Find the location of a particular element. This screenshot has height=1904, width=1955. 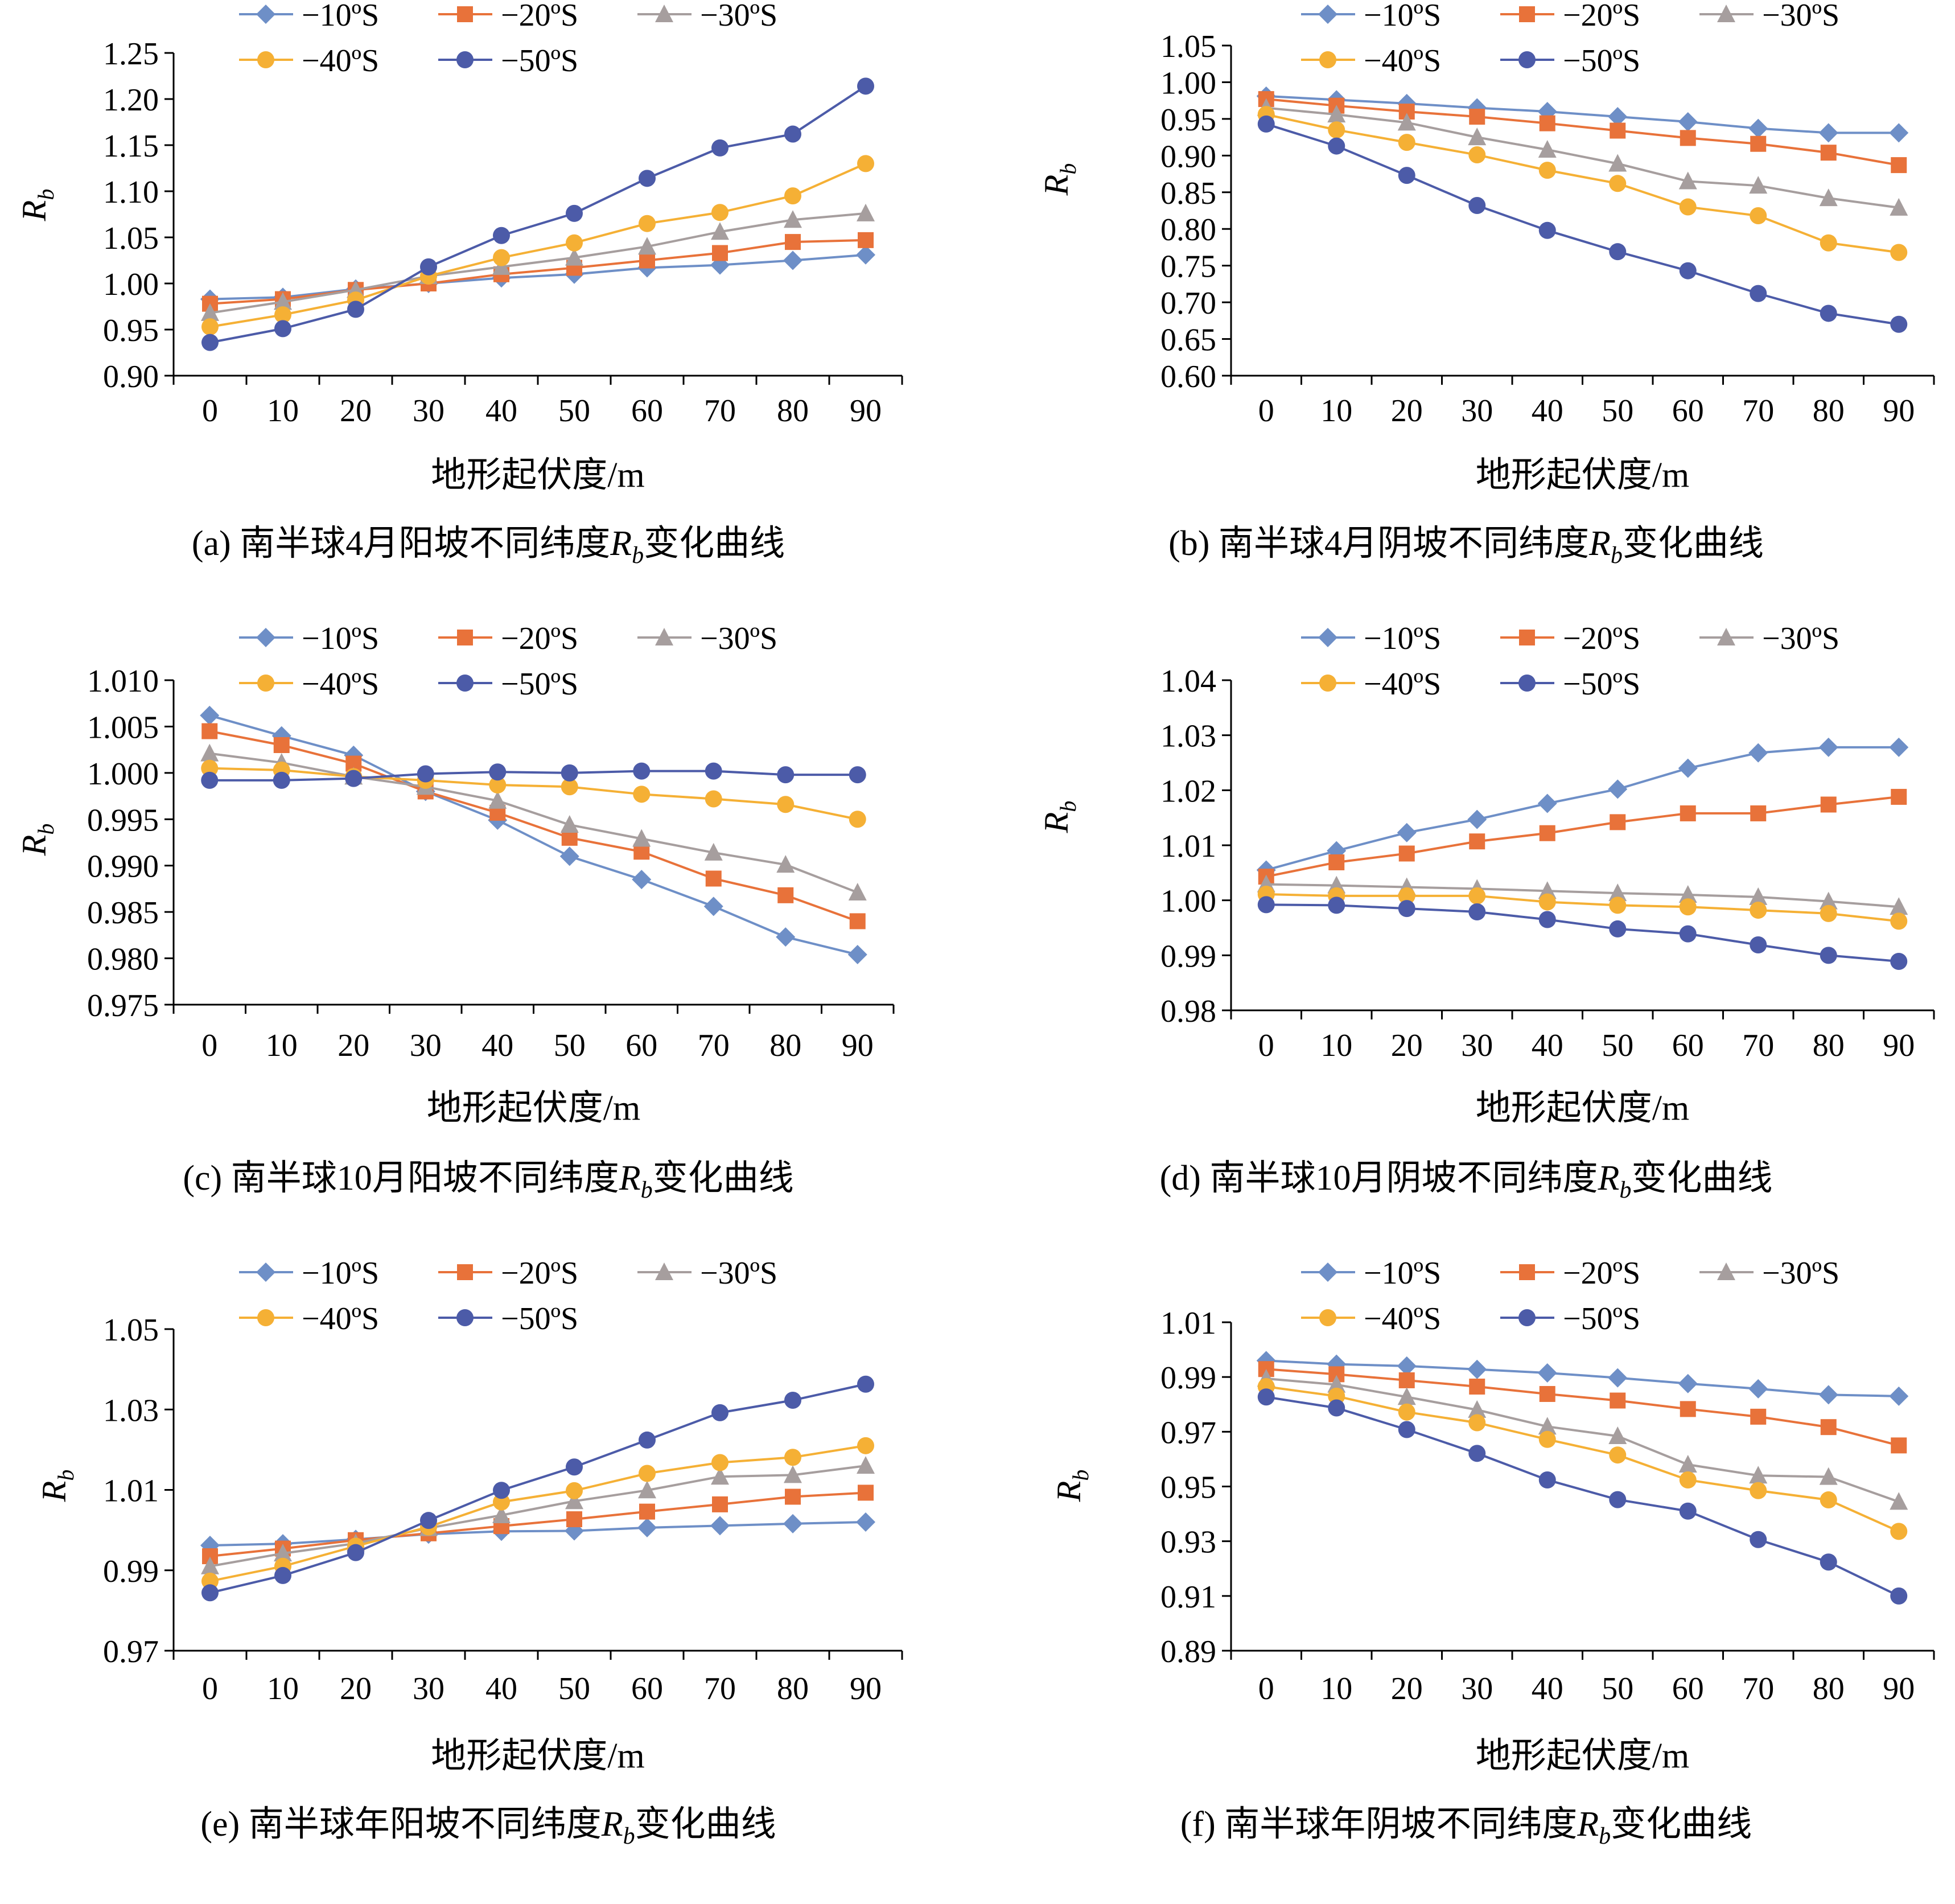

x-tick-label: 80 is located at coordinates (1829, 1688).